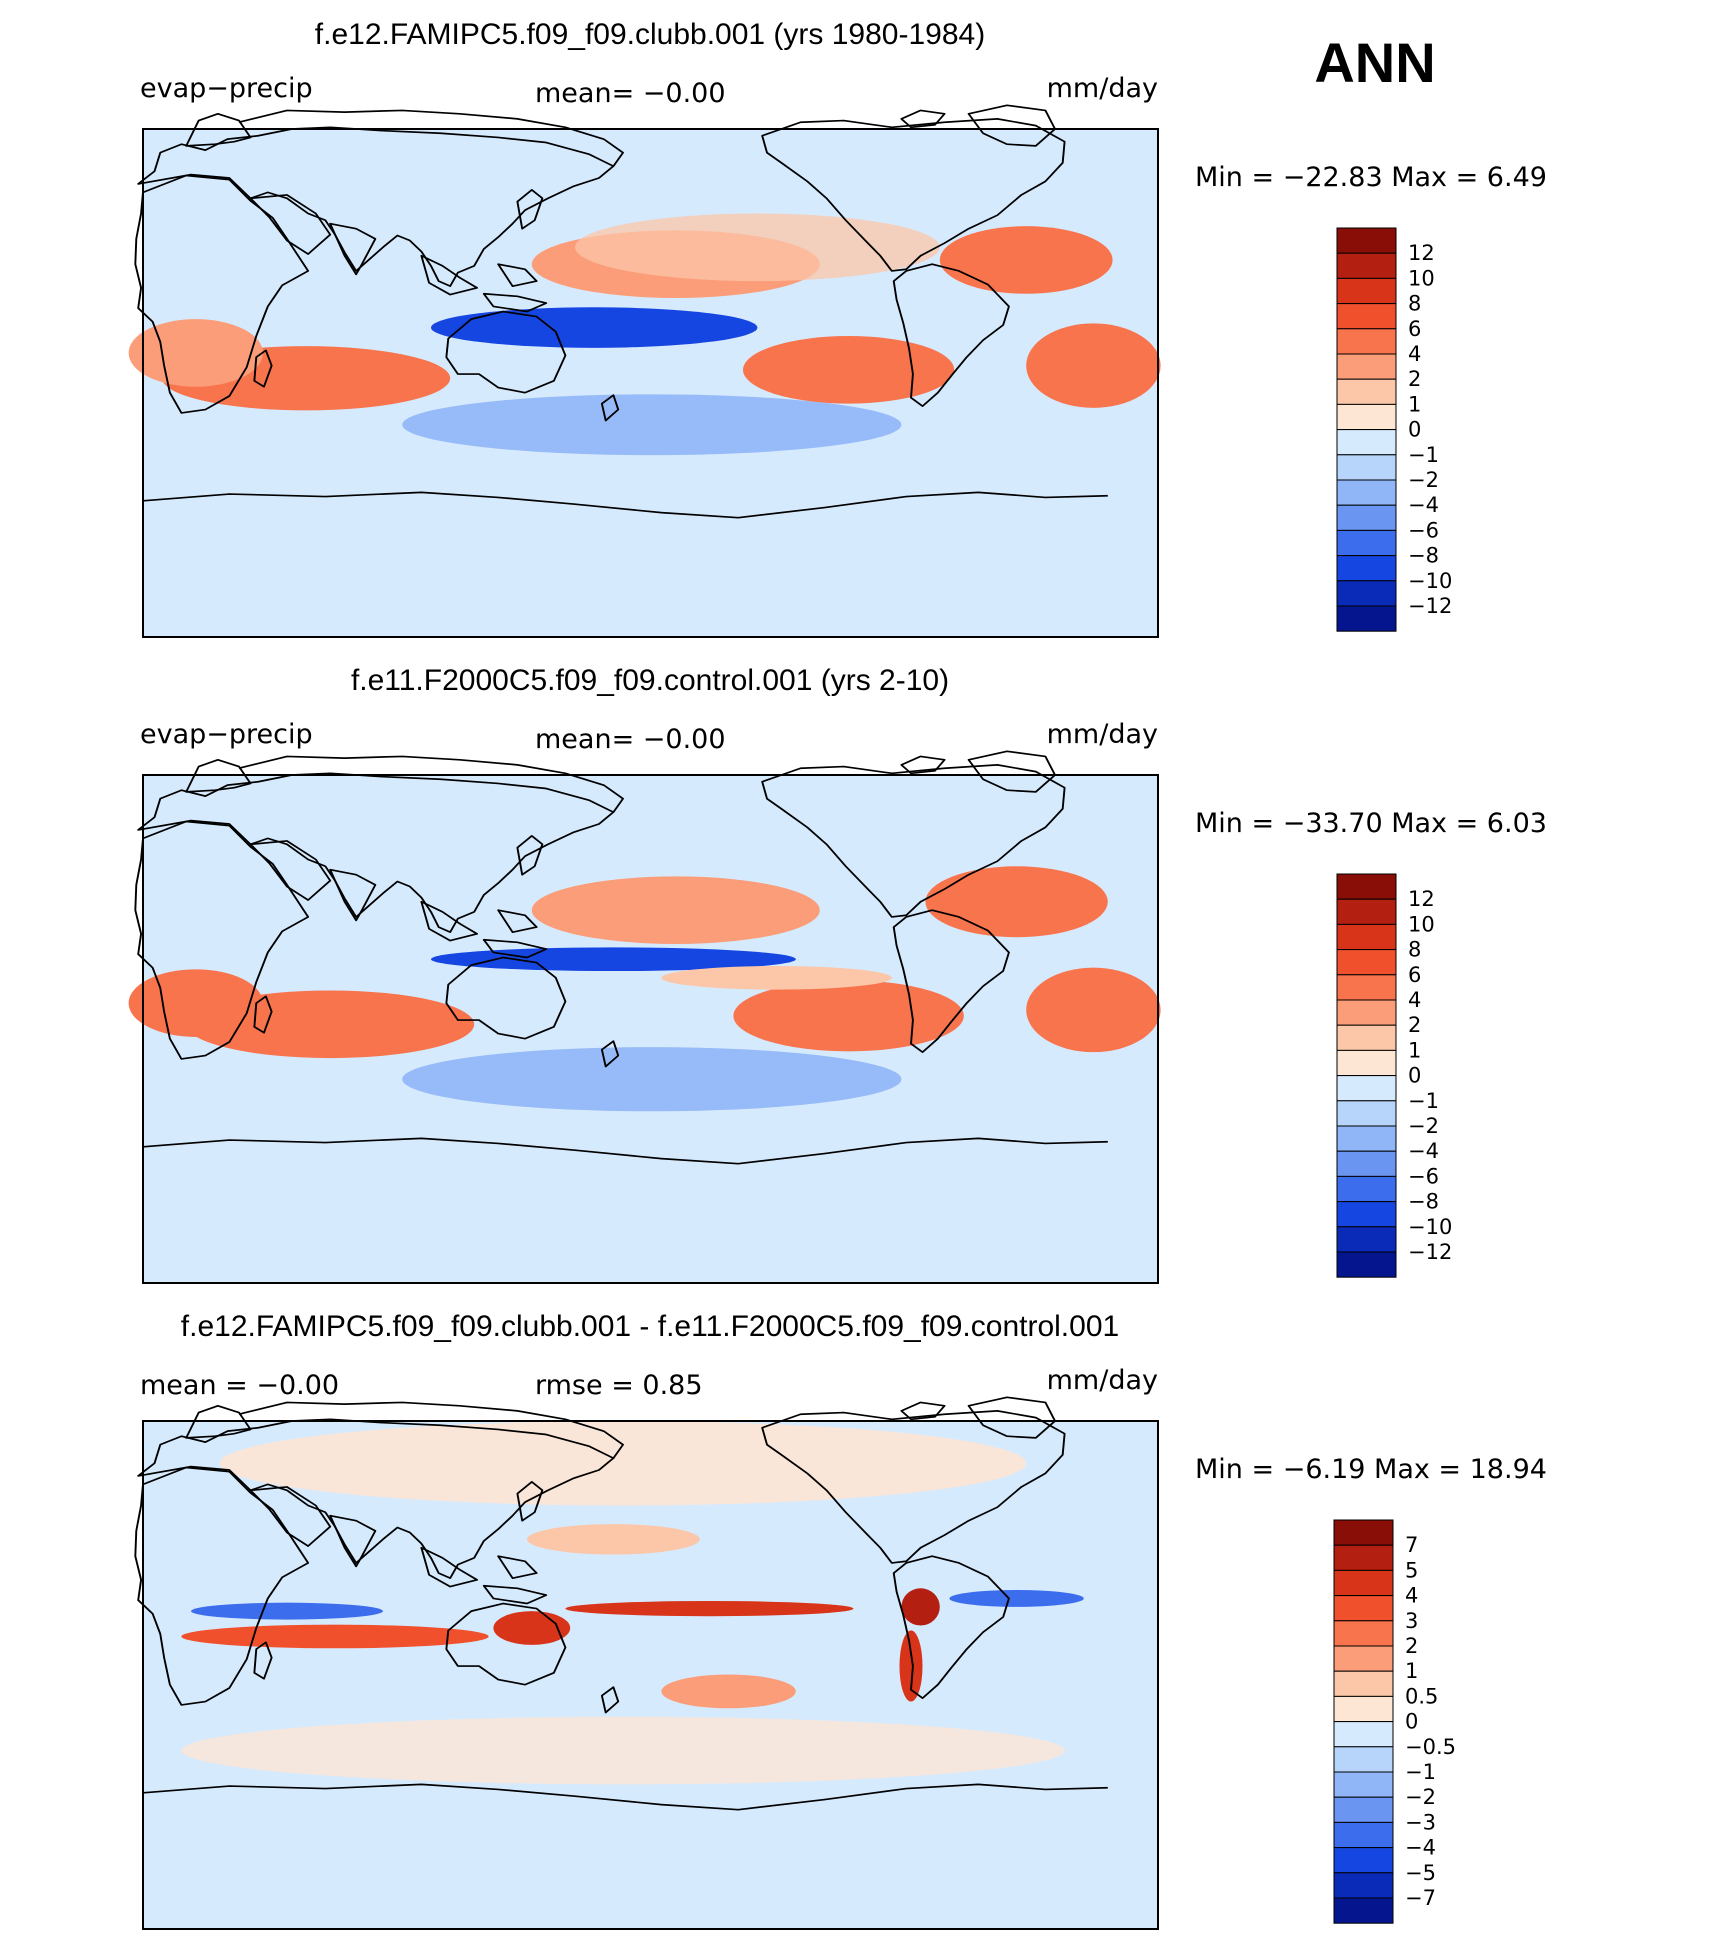 Image resolution: width=1710 pixels, height=1936 pixels. Describe the element at coordinates (1374, 62) in the screenshot. I see `season-label: ANN` at that location.